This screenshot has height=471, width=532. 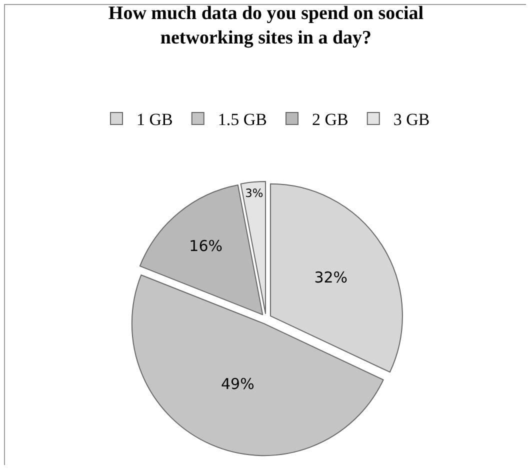 I want to click on data-label: 49%, so click(x=237, y=384).